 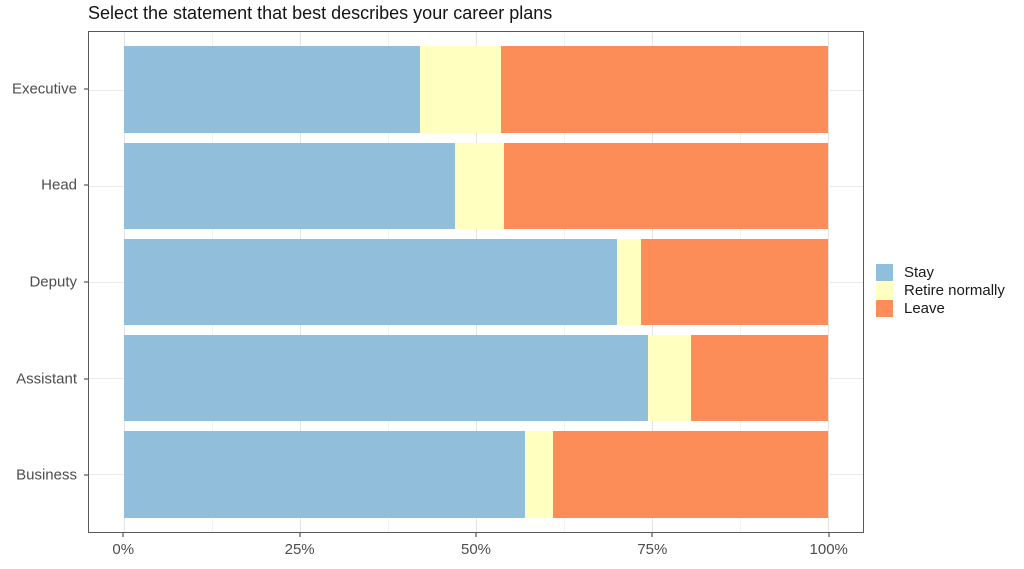 What do you see at coordinates (46, 379) in the screenshot?
I see `y-axis-label: Assistant` at bounding box center [46, 379].